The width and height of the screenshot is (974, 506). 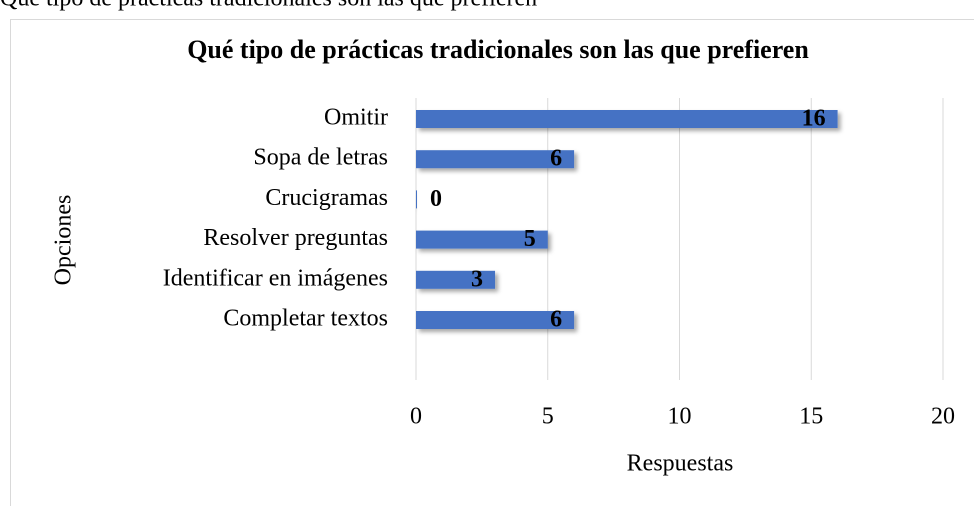 What do you see at coordinates (811, 417) in the screenshot?
I see `x-tick-label: 15` at bounding box center [811, 417].